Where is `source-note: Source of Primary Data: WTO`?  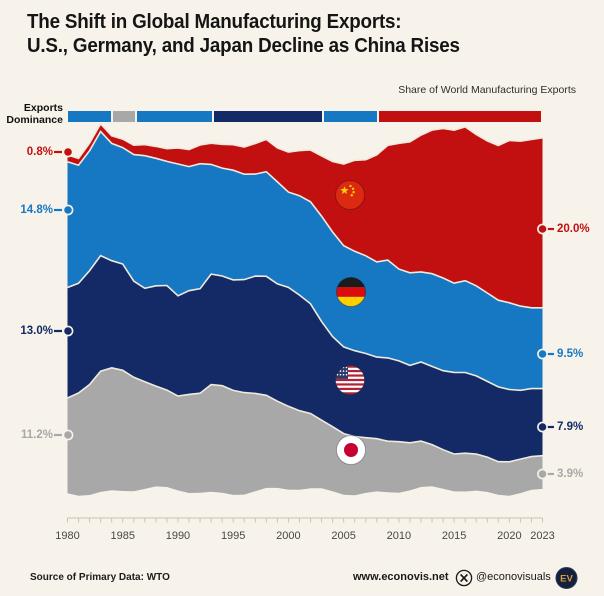 source-note: Source of Primary Data: WTO is located at coordinates (100, 577).